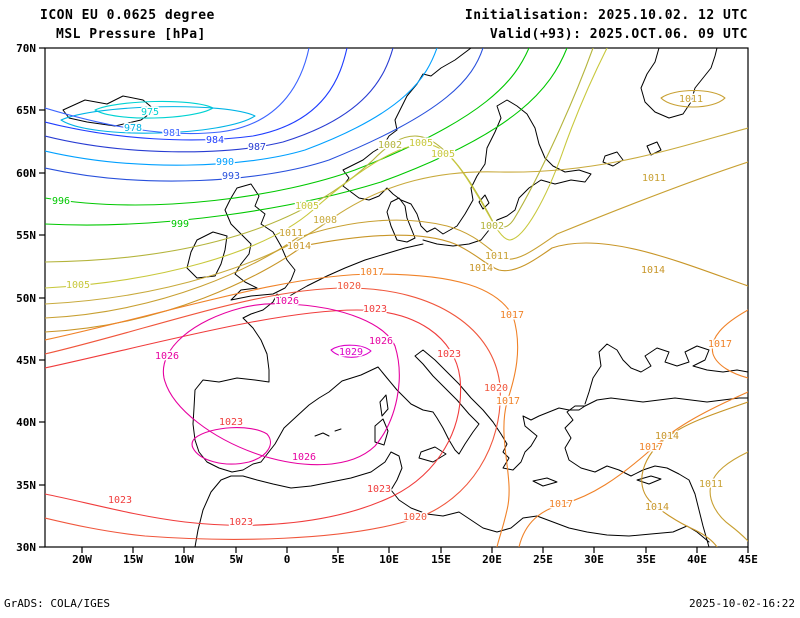 The height and width of the screenshot is (618, 800). I want to click on y-tick-label: 40N, so click(26, 422).